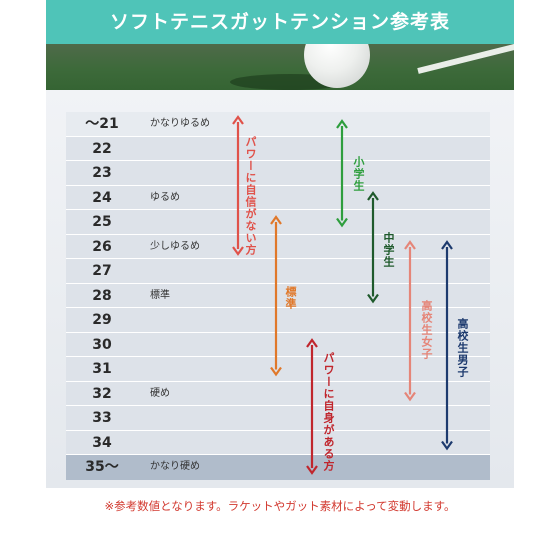  I want to click on tension-label: 硬め, so click(160, 393).